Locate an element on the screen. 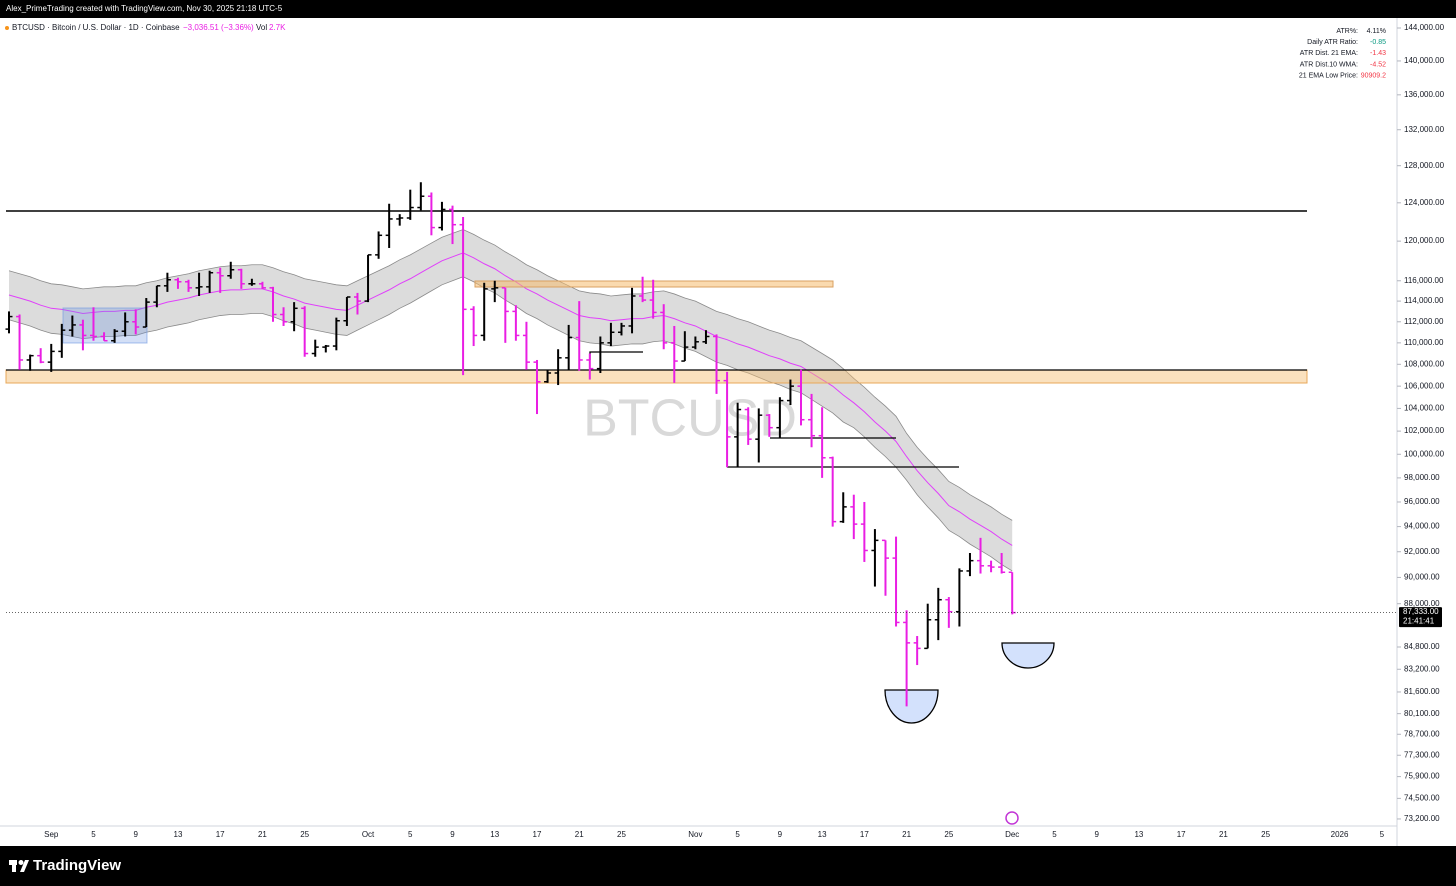 The image size is (1456, 886). y-tick-label: 102,000.00 is located at coordinates (1424, 430).